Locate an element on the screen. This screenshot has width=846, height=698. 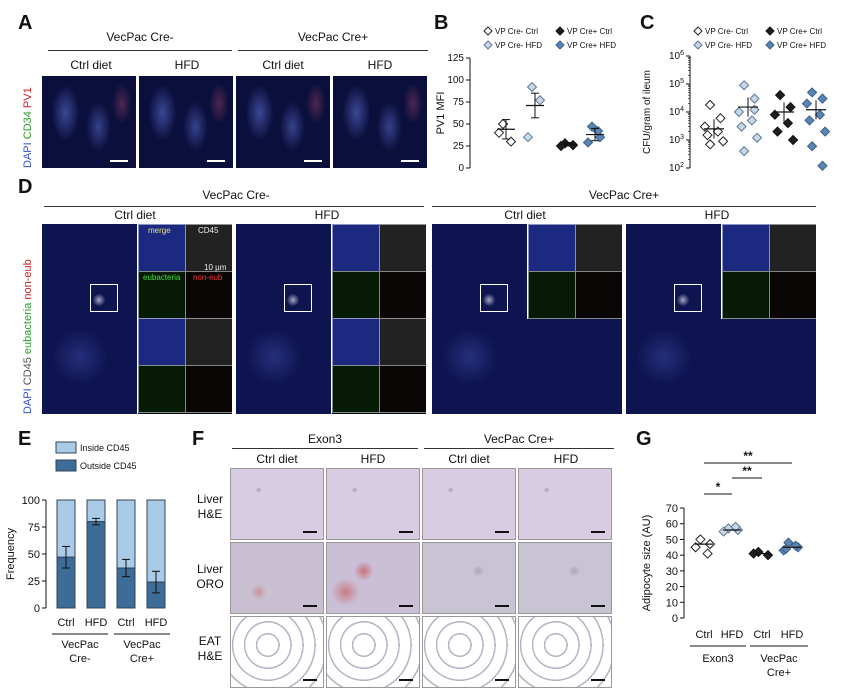
b-ytick-label-4: 100 is located at coordinates (455, 80).